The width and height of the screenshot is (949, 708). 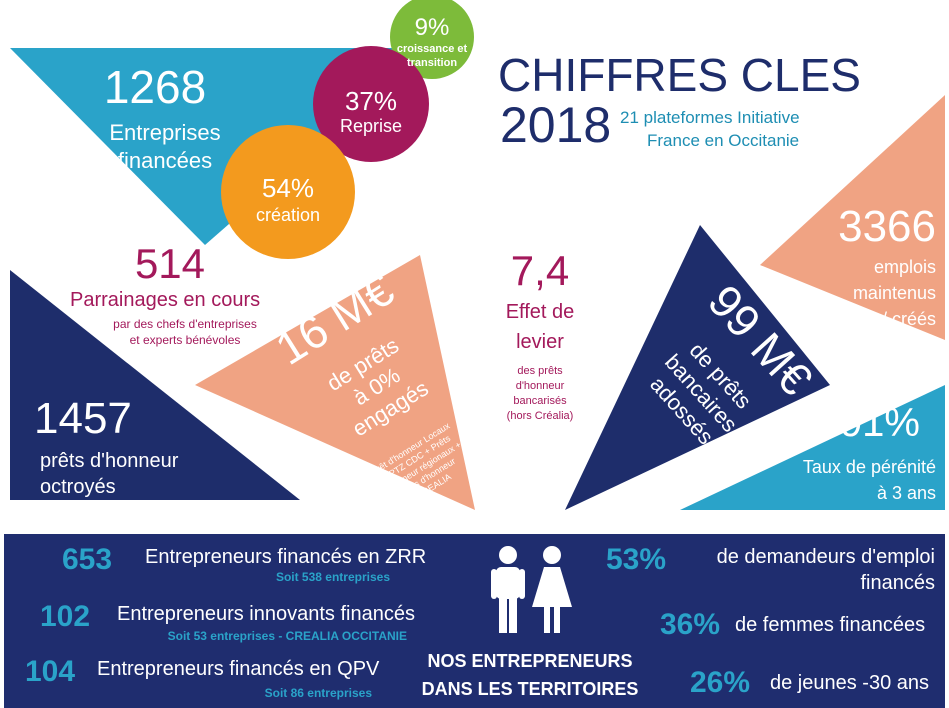 What do you see at coordinates (288, 188) in the screenshot?
I see `creation-value: 54%` at bounding box center [288, 188].